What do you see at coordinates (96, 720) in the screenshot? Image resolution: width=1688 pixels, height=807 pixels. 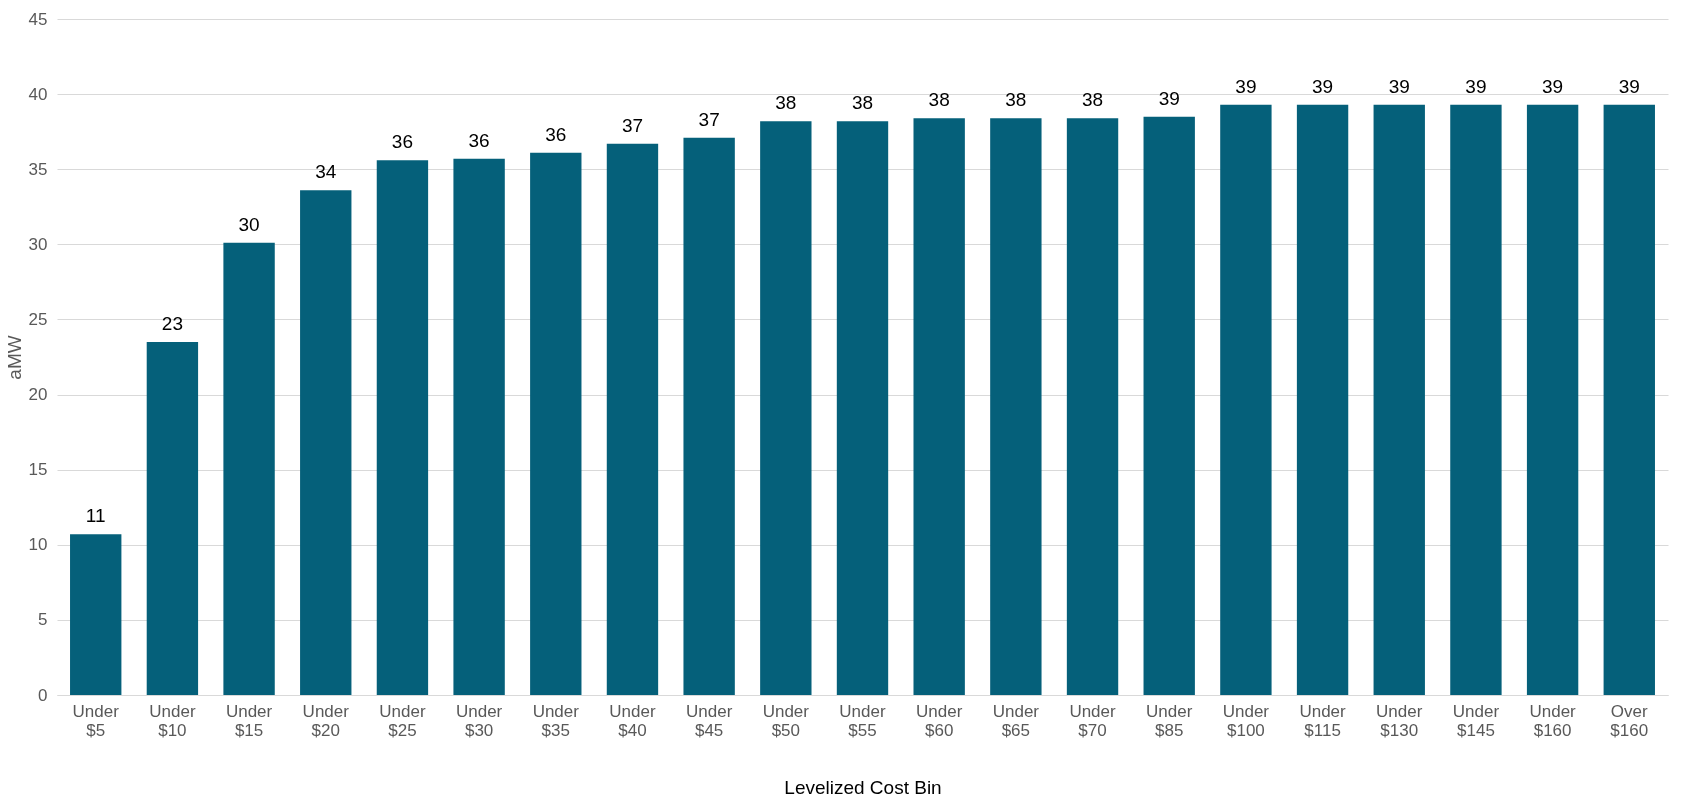 I see `x-tick-label: Under $5` at bounding box center [96, 720].